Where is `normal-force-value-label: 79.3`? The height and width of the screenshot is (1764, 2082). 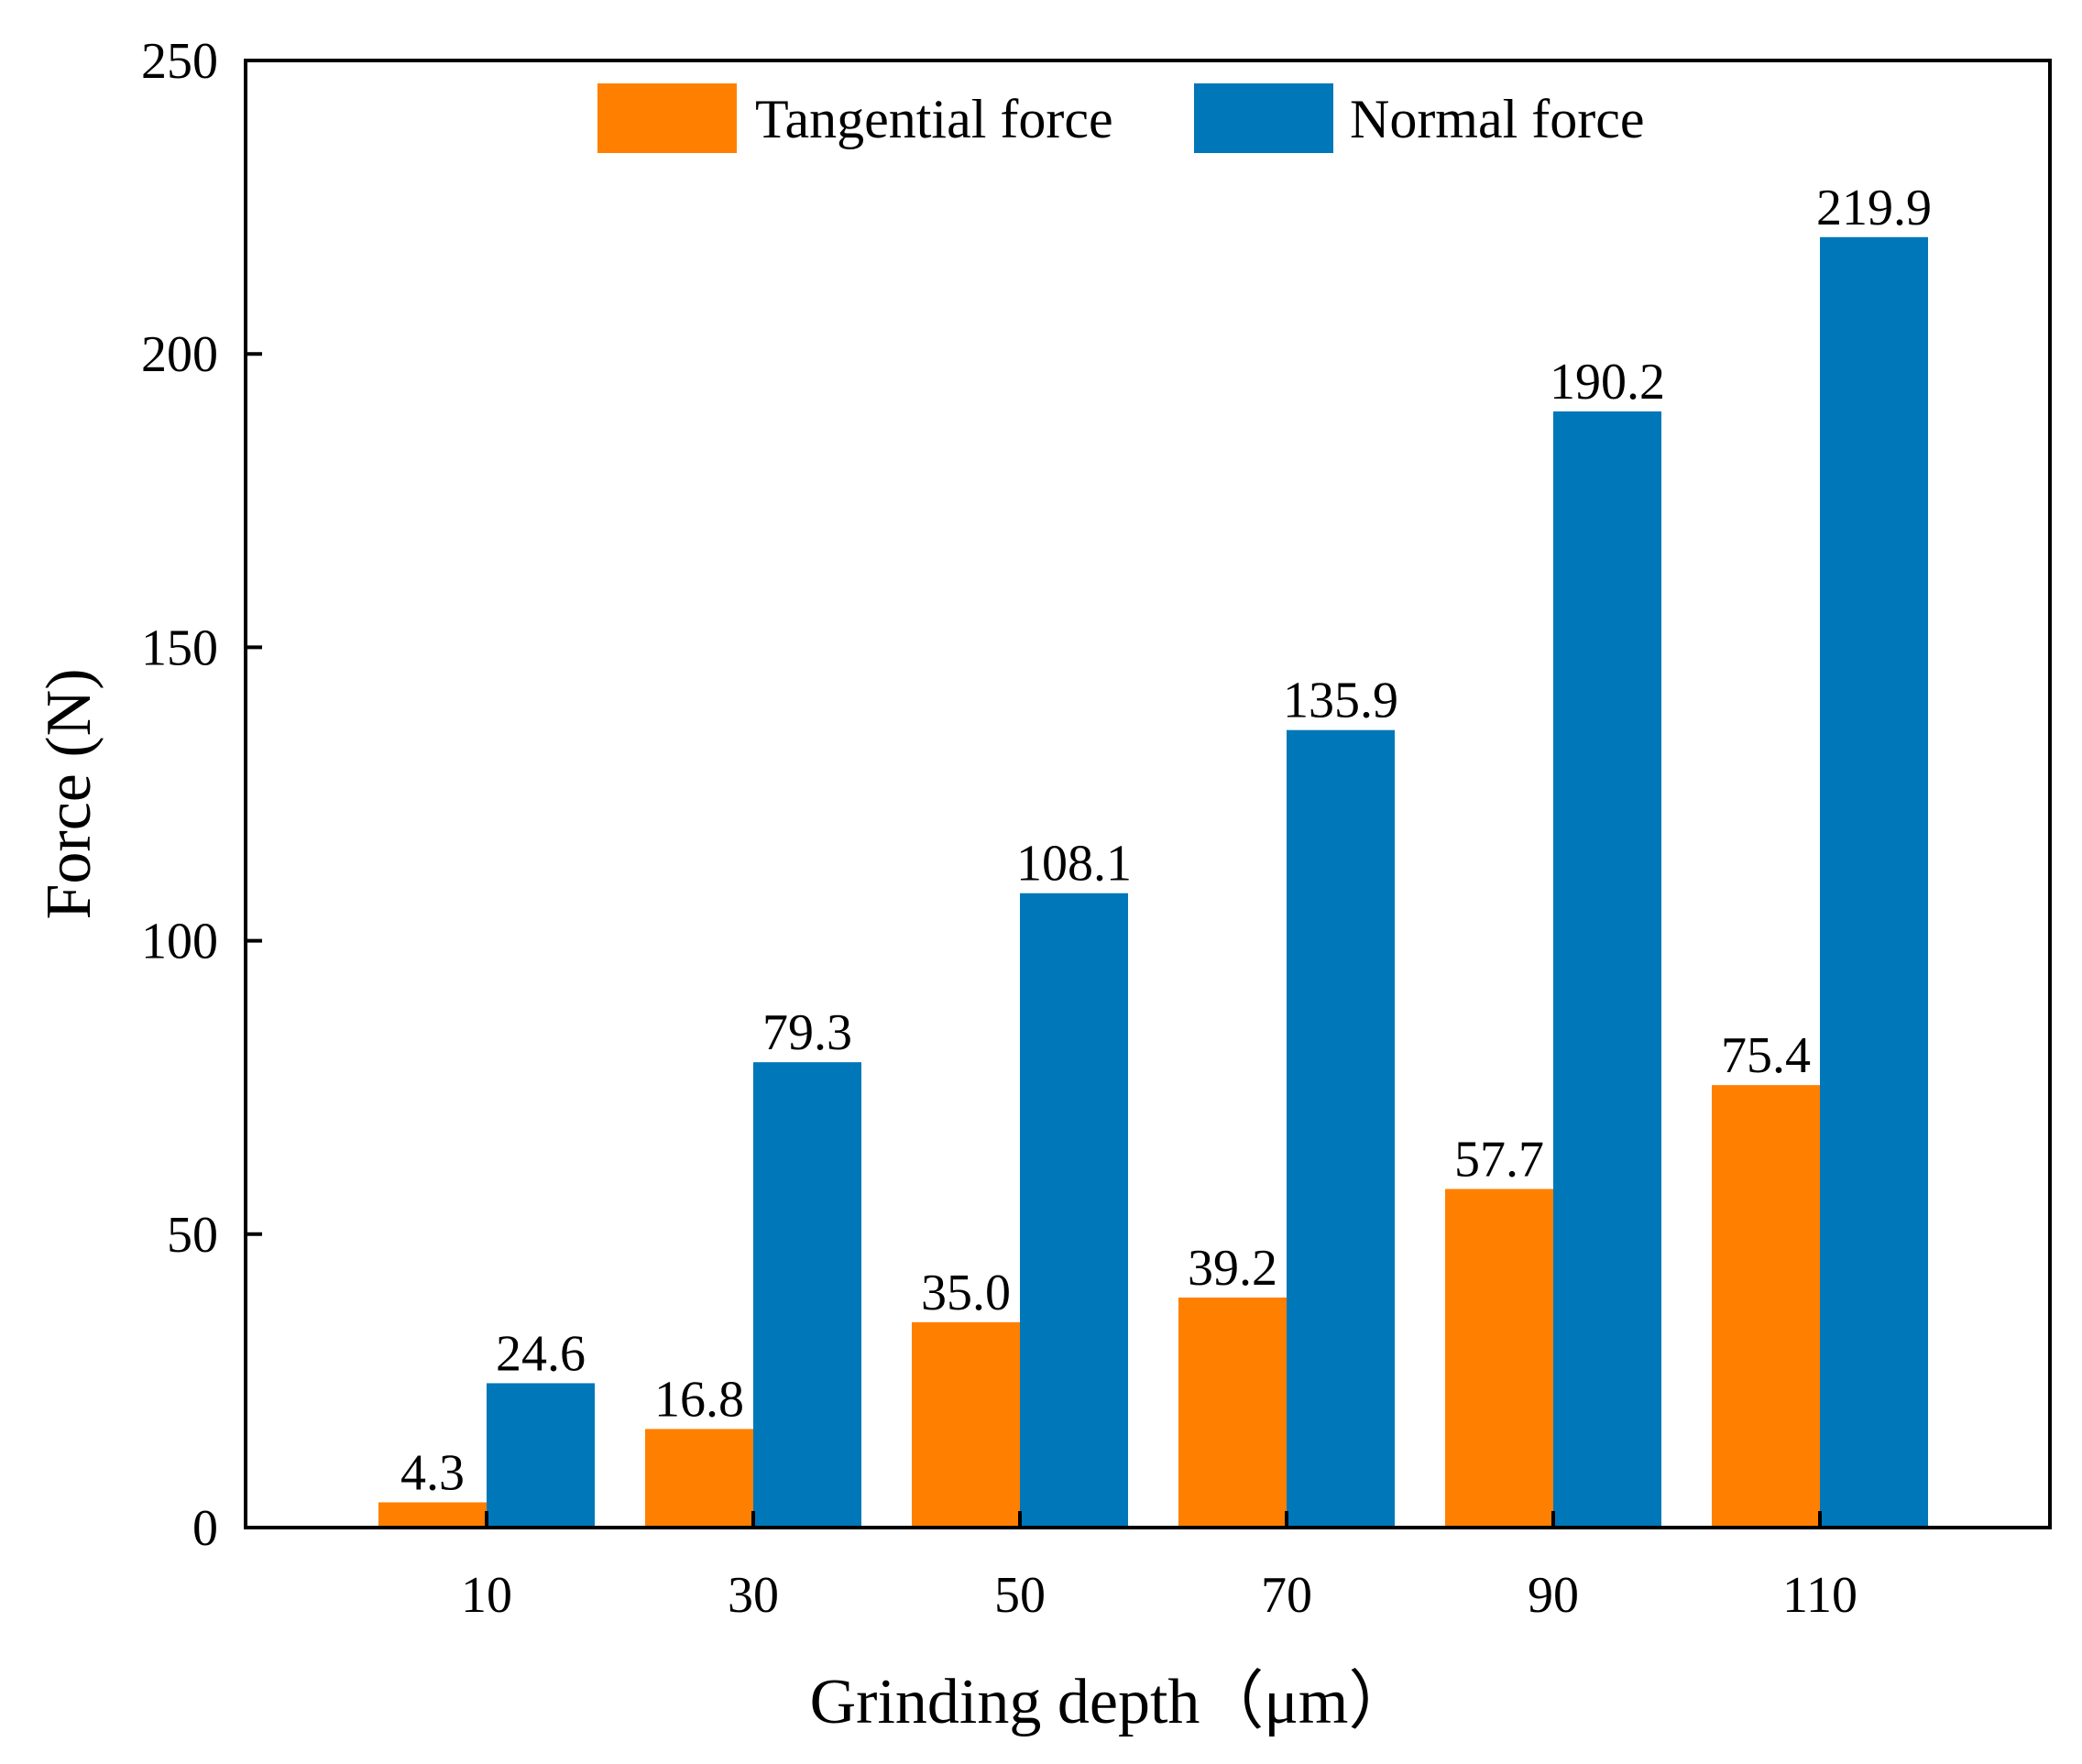
normal-force-value-label: 79.3 is located at coordinates (807, 1032).